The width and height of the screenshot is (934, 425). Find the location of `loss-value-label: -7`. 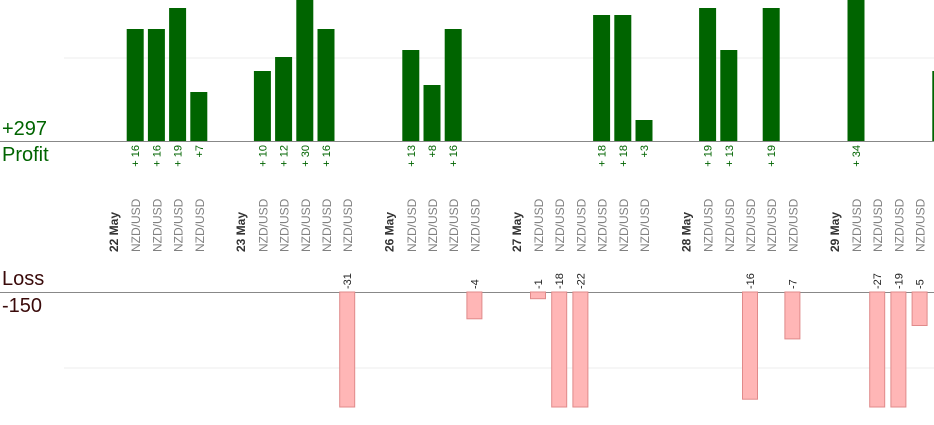

loss-value-label: -7 is located at coordinates (793, 284).